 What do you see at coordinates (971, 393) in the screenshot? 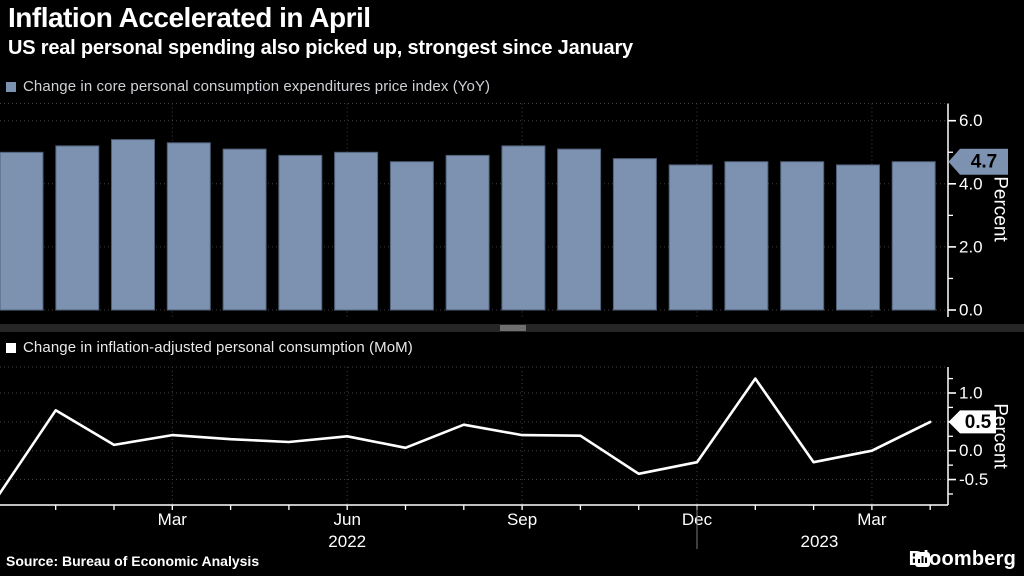
I see `y-axis-label: 1.0` at bounding box center [971, 393].